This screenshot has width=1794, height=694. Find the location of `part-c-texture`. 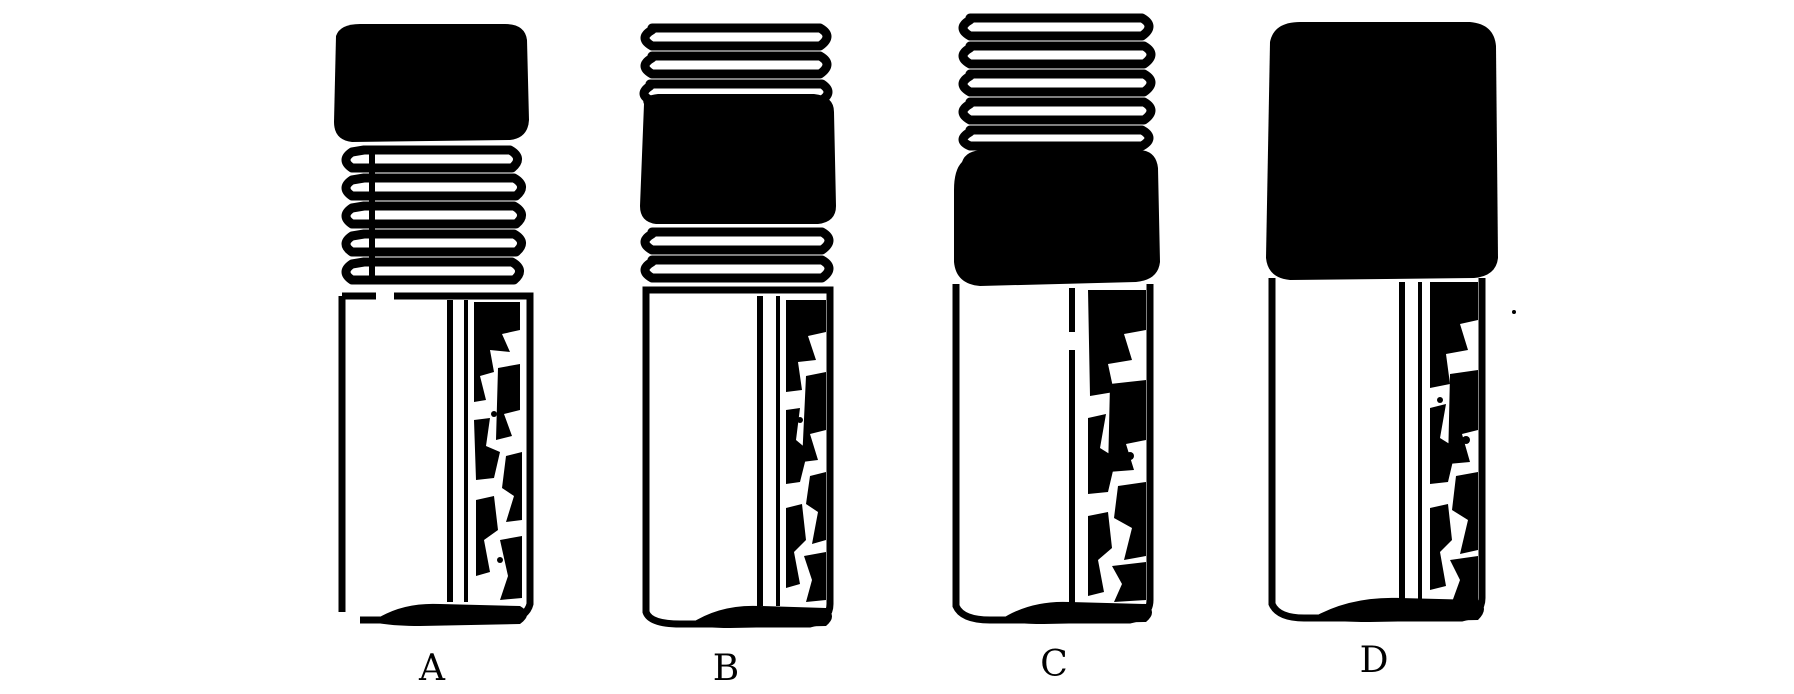

part-c-texture is located at coordinates (1117, 446).